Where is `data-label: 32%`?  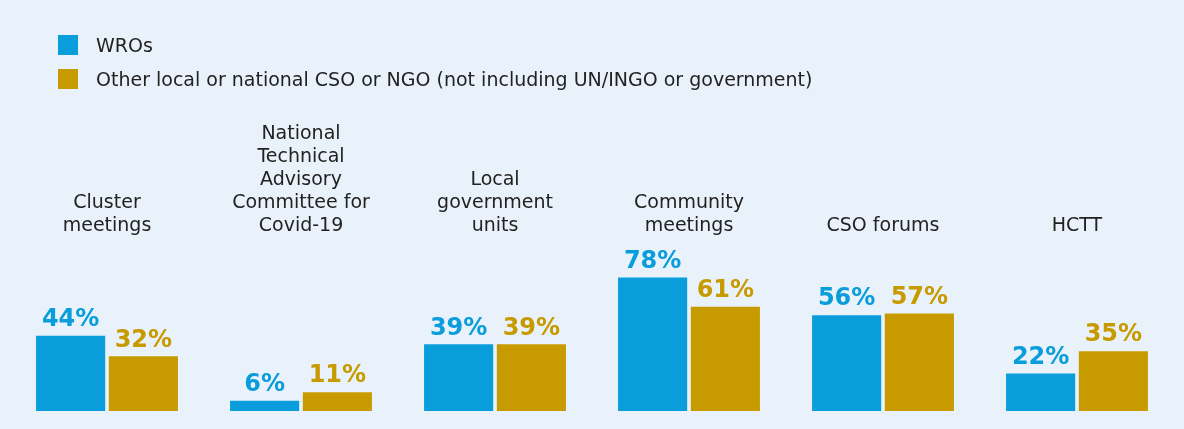 data-label: 32% is located at coordinates (143, 338).